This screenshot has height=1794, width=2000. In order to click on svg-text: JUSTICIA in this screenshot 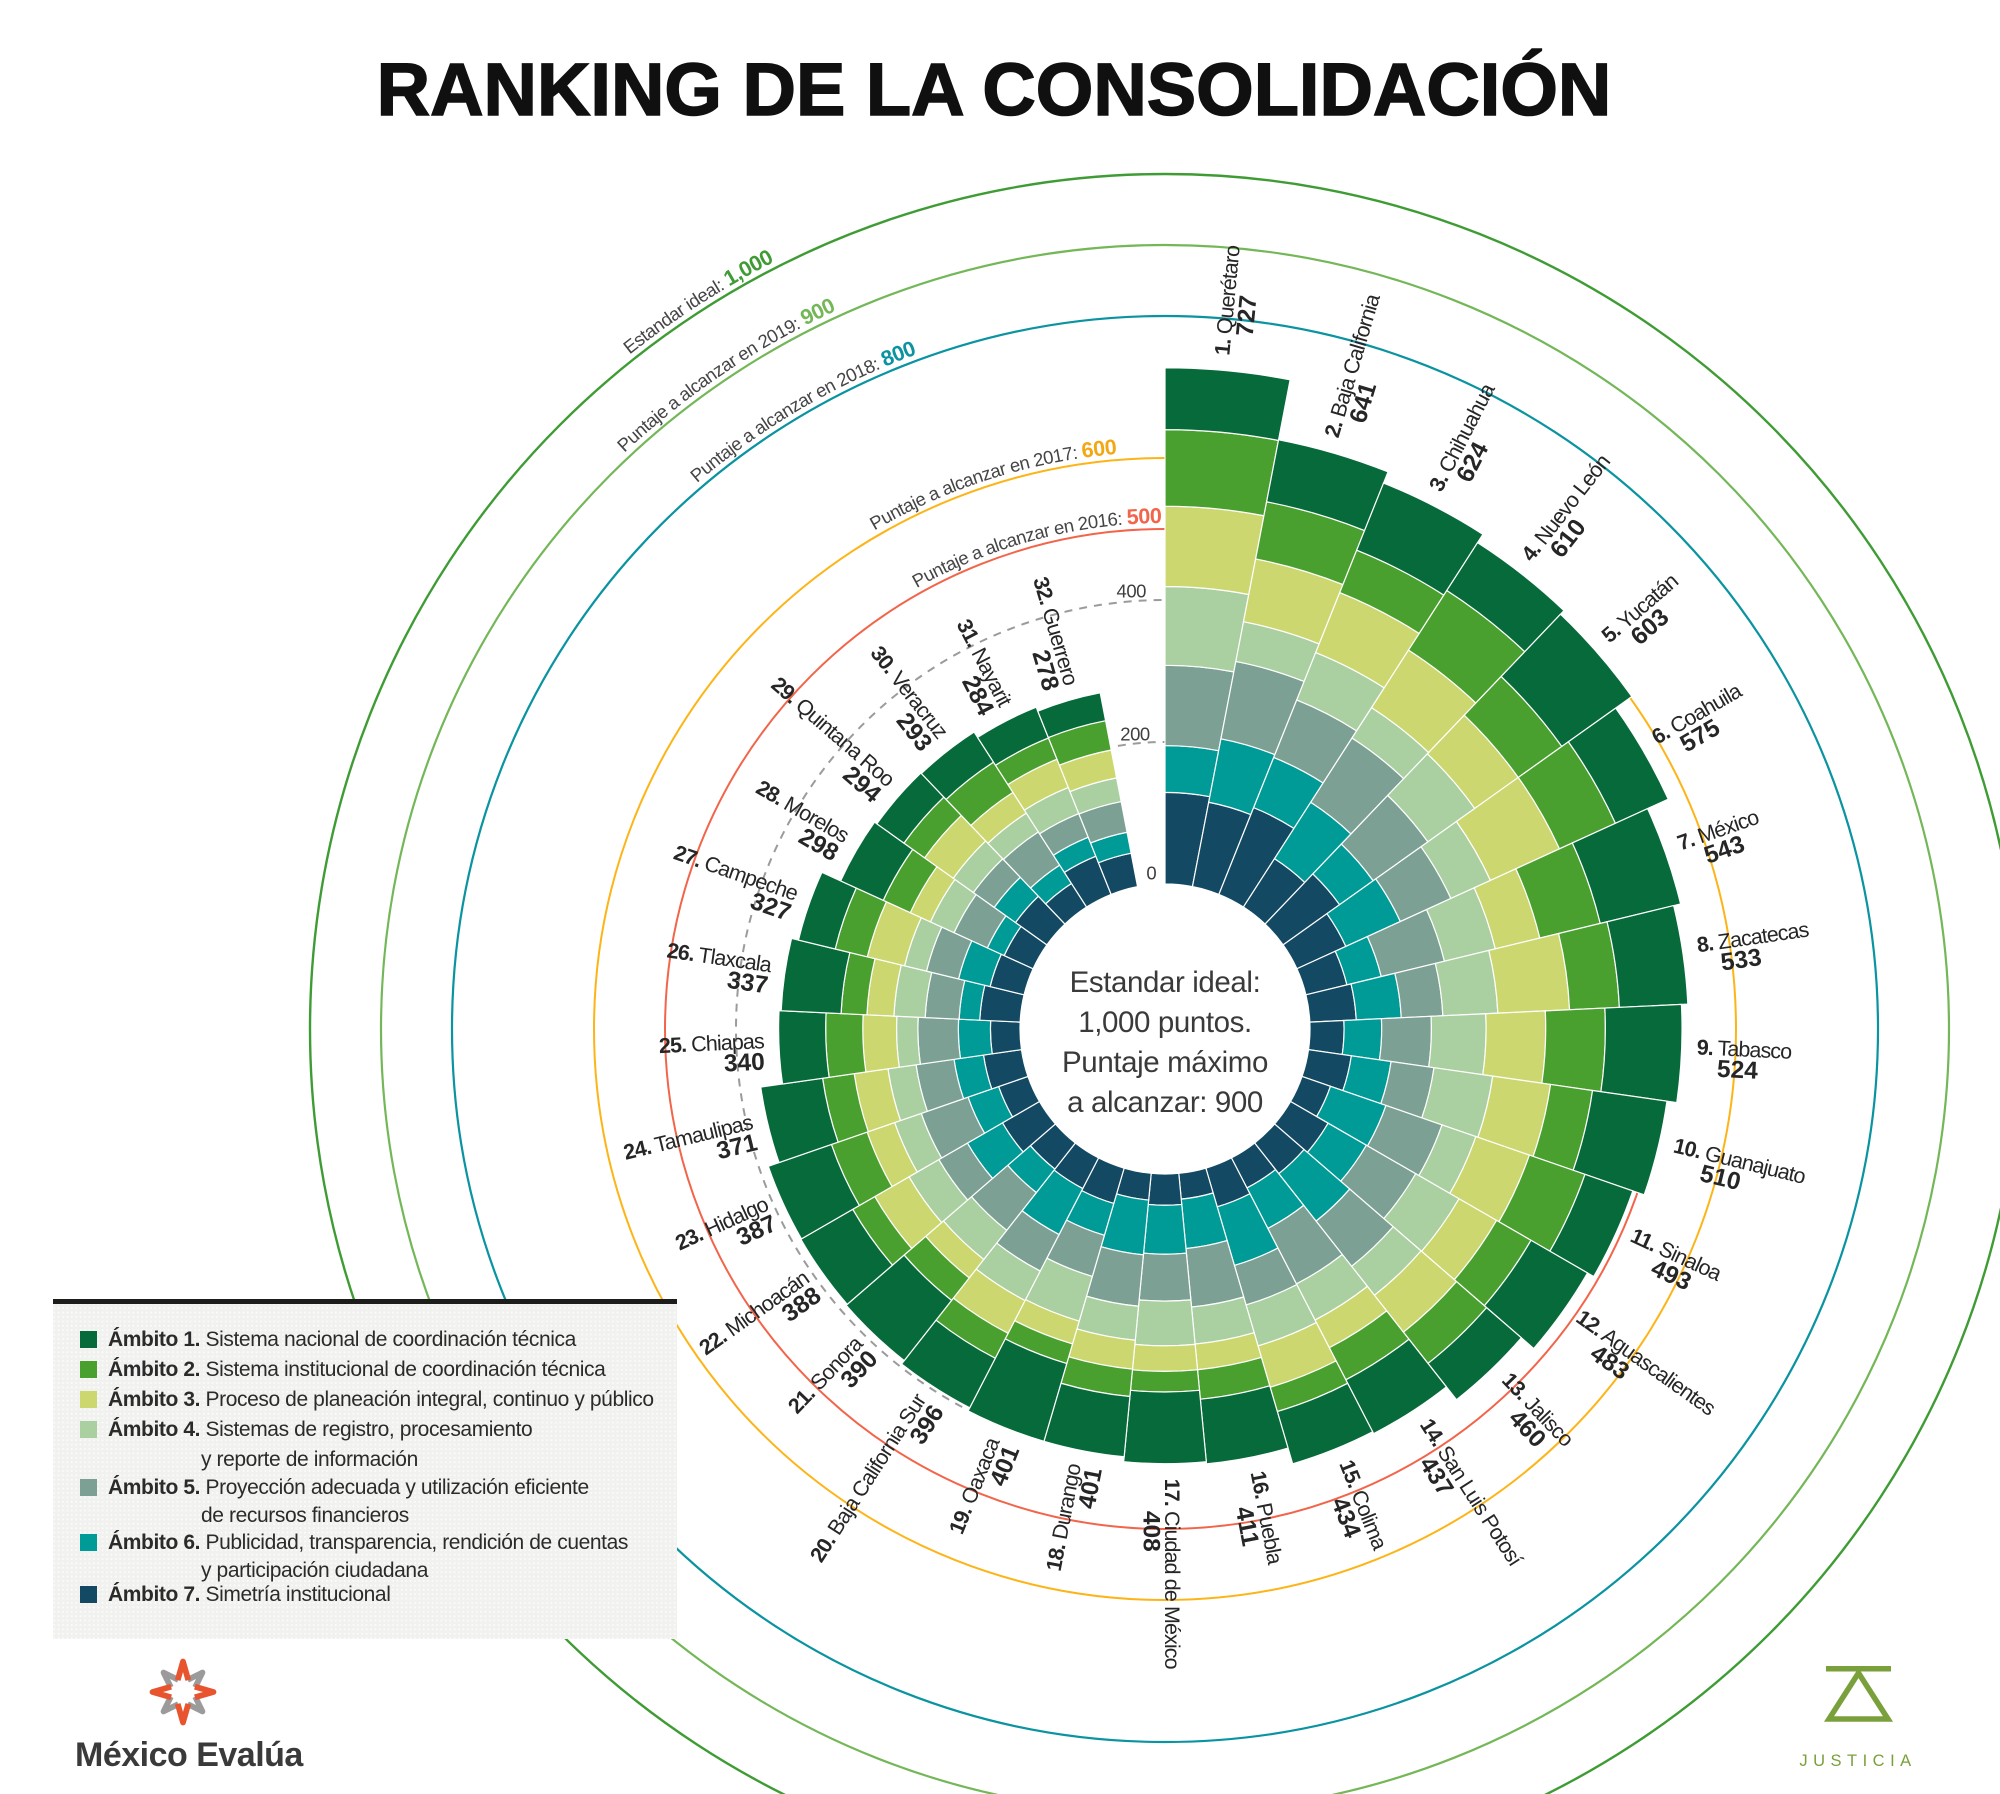, I will do `click(1857, 1761)`.